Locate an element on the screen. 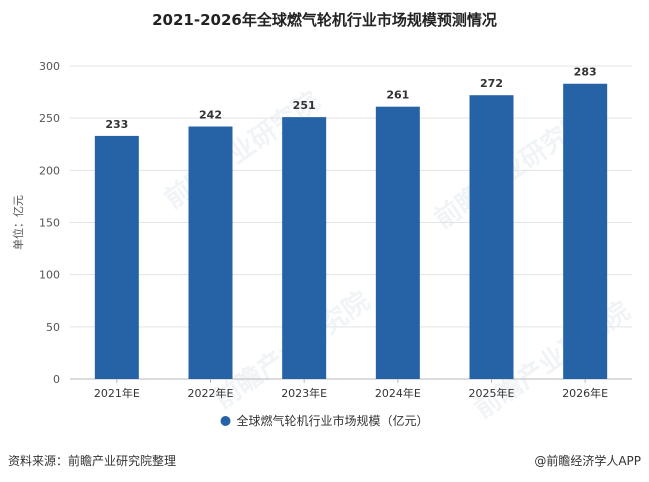 This screenshot has width=649, height=482. x-tick-label: 2026年E is located at coordinates (585, 393).